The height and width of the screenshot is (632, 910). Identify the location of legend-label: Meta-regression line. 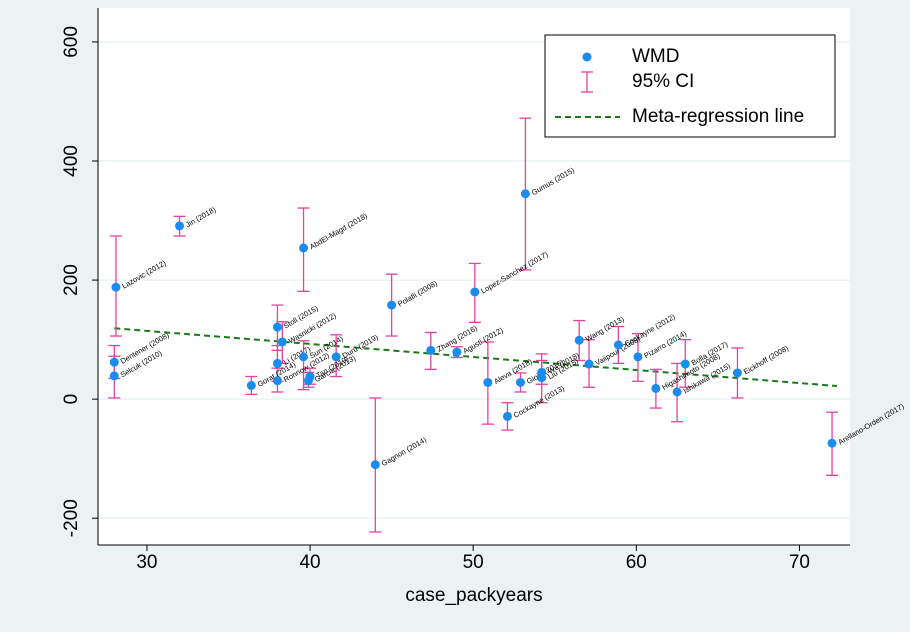
(718, 116).